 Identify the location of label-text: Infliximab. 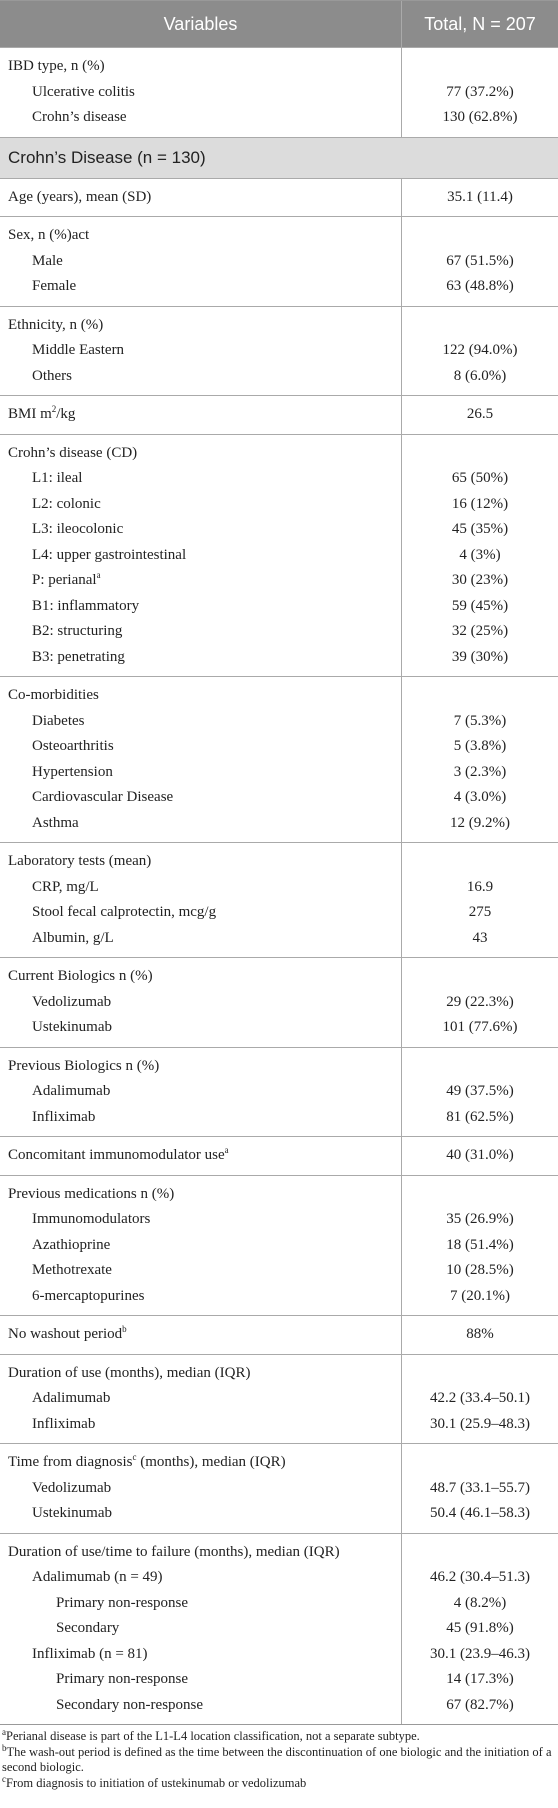
(64, 1116).